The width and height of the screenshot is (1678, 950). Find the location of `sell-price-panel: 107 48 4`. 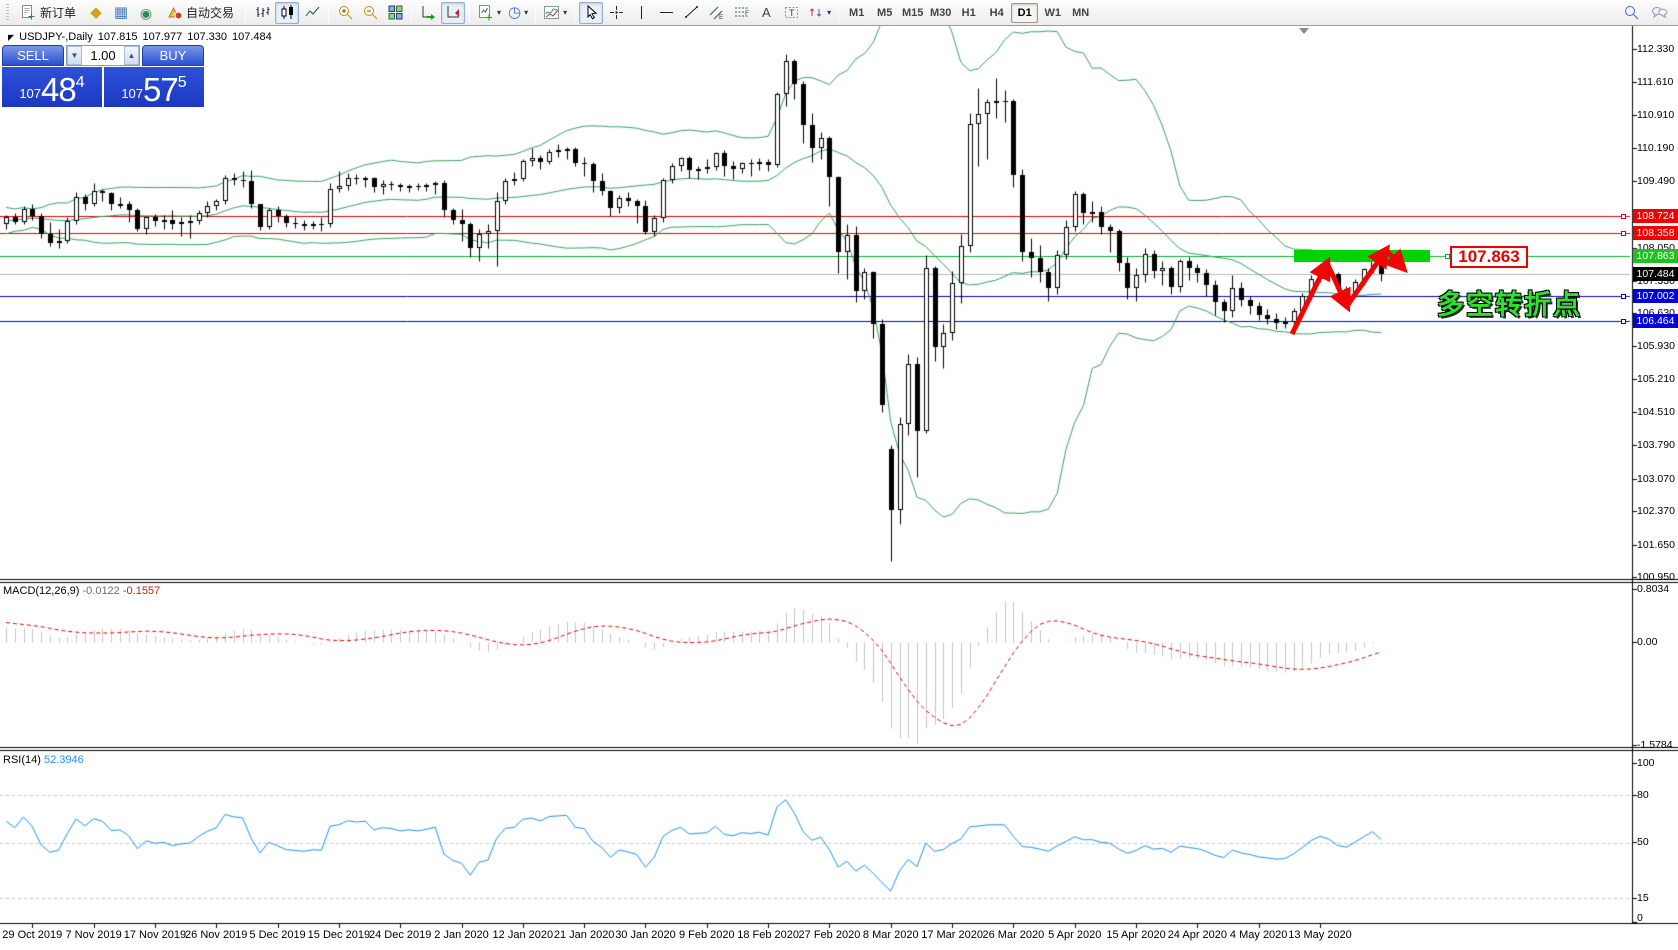

sell-price-panel: 107 48 4 is located at coordinates (52, 87).